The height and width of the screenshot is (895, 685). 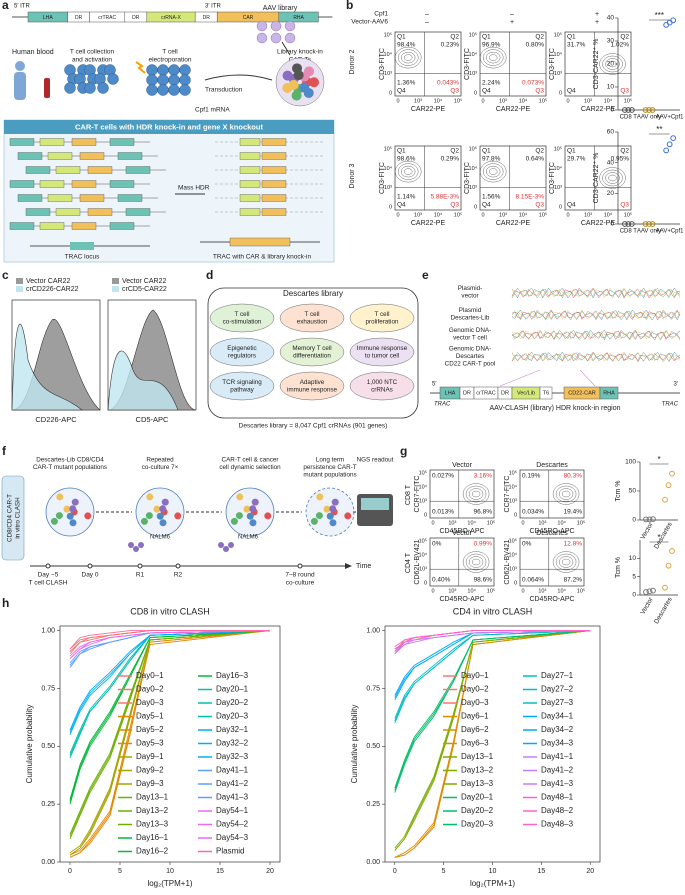 I want to click on panel-label: c, so click(x=5, y=275).